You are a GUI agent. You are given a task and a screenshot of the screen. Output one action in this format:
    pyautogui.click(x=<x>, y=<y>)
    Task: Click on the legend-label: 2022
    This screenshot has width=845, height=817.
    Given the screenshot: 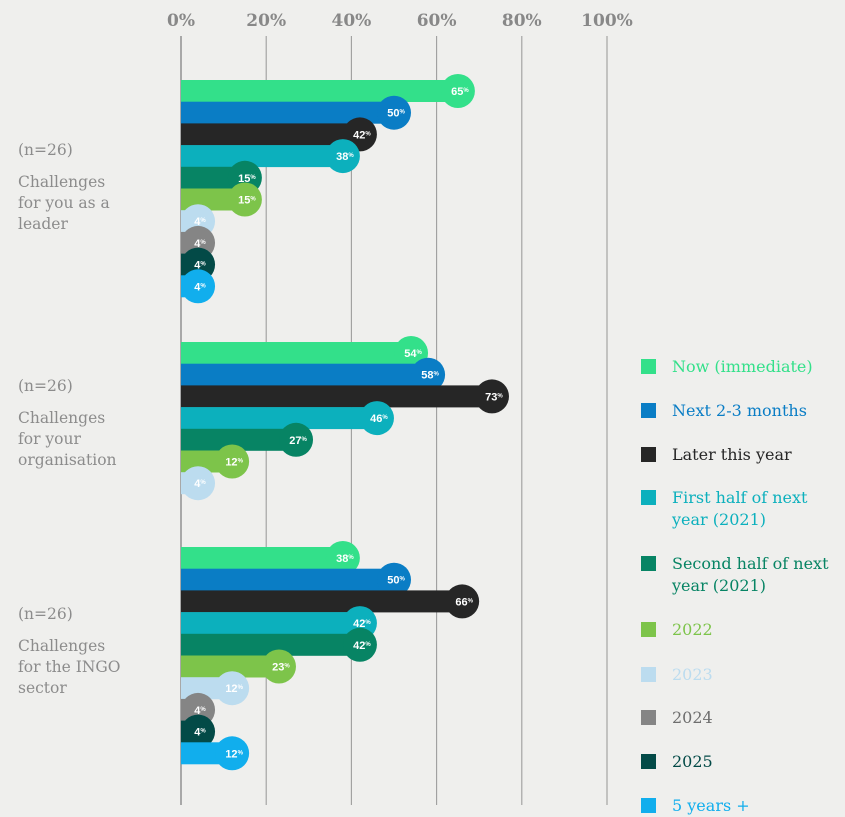 What is the action you would take?
    pyautogui.click(x=692, y=629)
    